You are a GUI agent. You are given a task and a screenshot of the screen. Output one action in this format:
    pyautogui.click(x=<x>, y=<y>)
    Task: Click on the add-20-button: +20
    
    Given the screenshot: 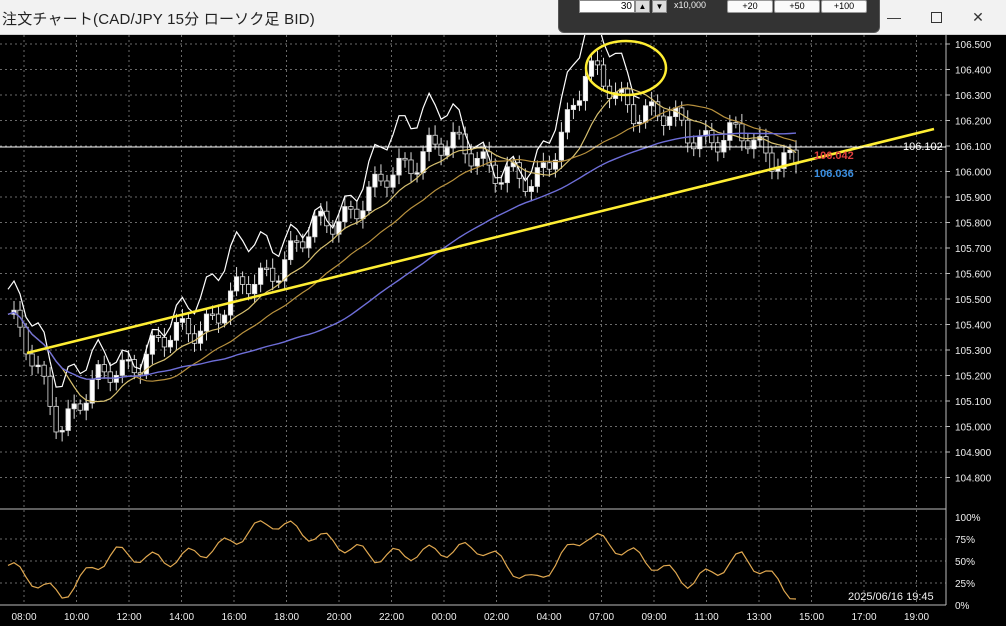 What is the action you would take?
    pyautogui.click(x=750, y=6)
    